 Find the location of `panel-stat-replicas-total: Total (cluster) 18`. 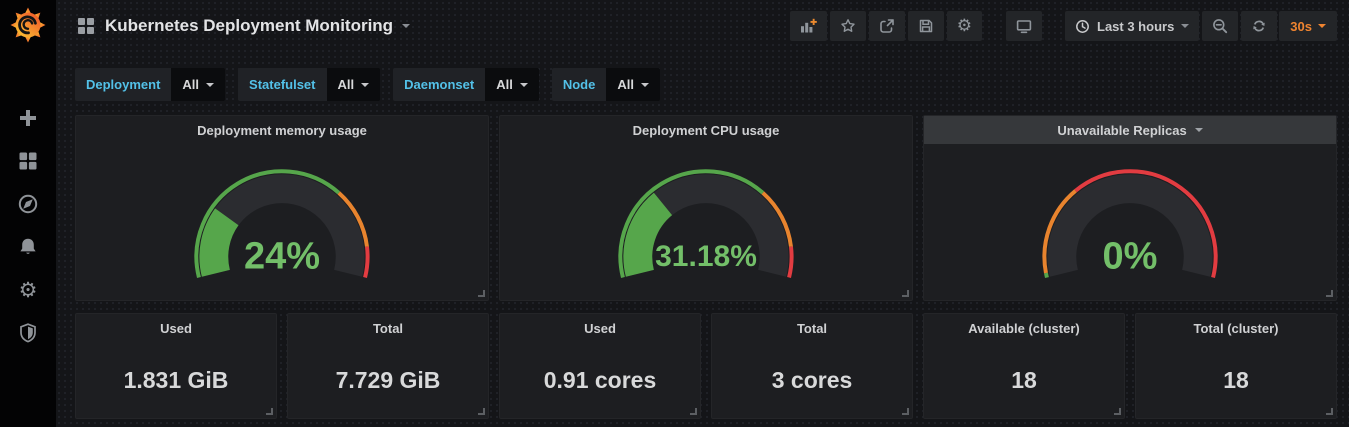

panel-stat-replicas-total: Total (cluster) 18 is located at coordinates (1236, 366).